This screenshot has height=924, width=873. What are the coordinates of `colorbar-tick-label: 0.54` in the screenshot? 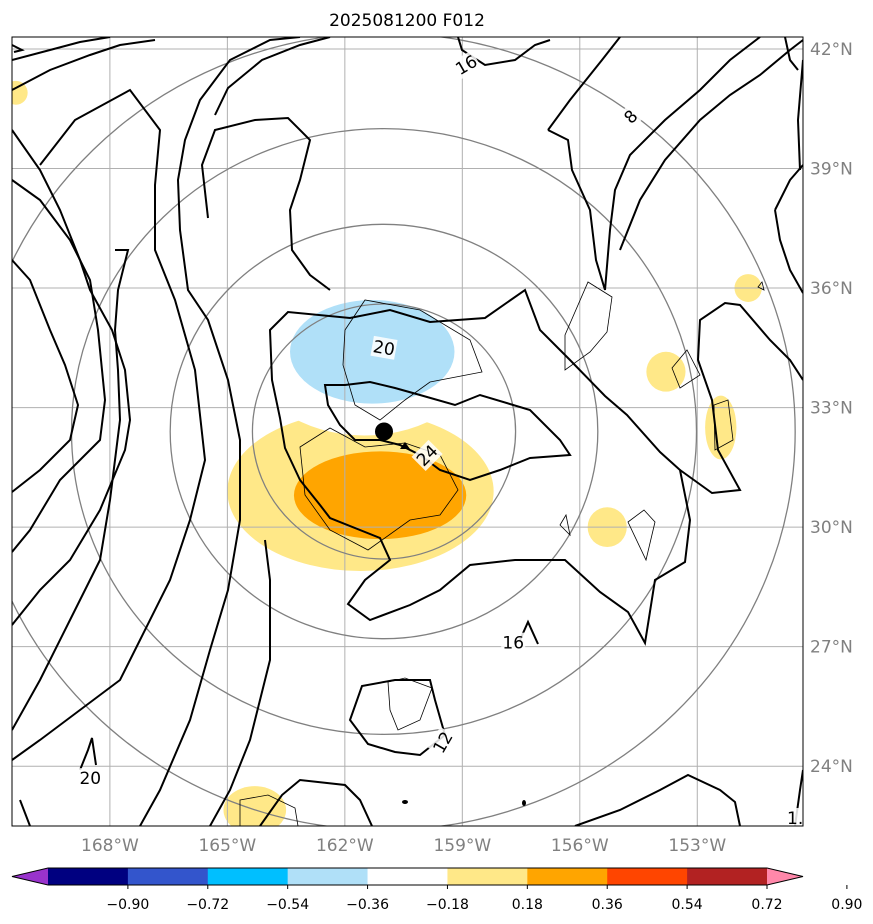 It's located at (687, 905).